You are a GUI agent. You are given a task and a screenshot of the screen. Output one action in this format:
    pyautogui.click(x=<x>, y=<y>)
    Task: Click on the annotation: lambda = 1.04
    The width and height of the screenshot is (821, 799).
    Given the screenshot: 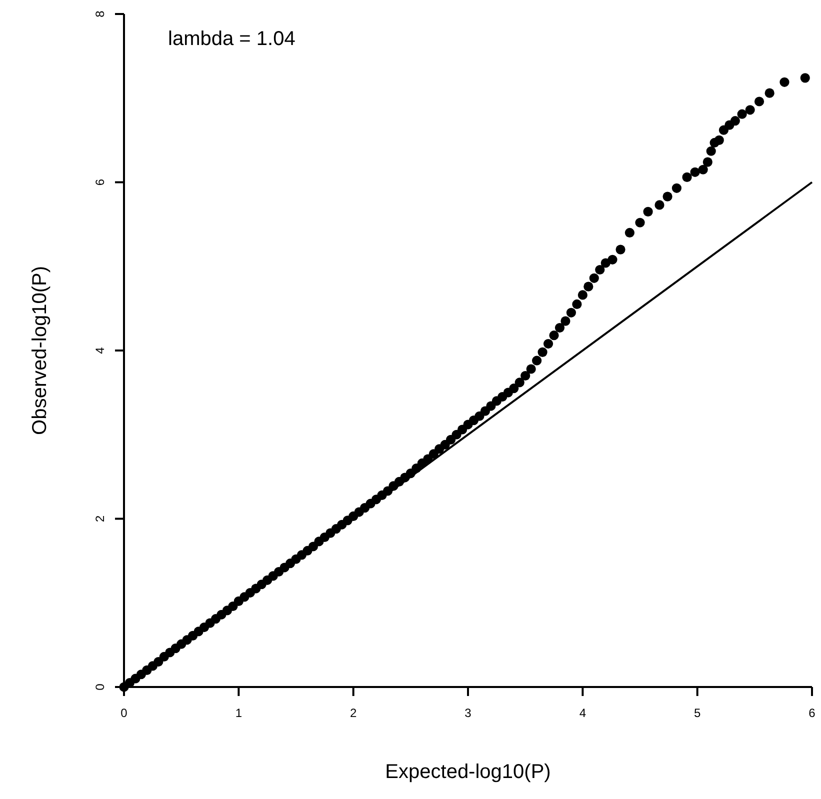 What is the action you would take?
    pyautogui.click(x=232, y=39)
    